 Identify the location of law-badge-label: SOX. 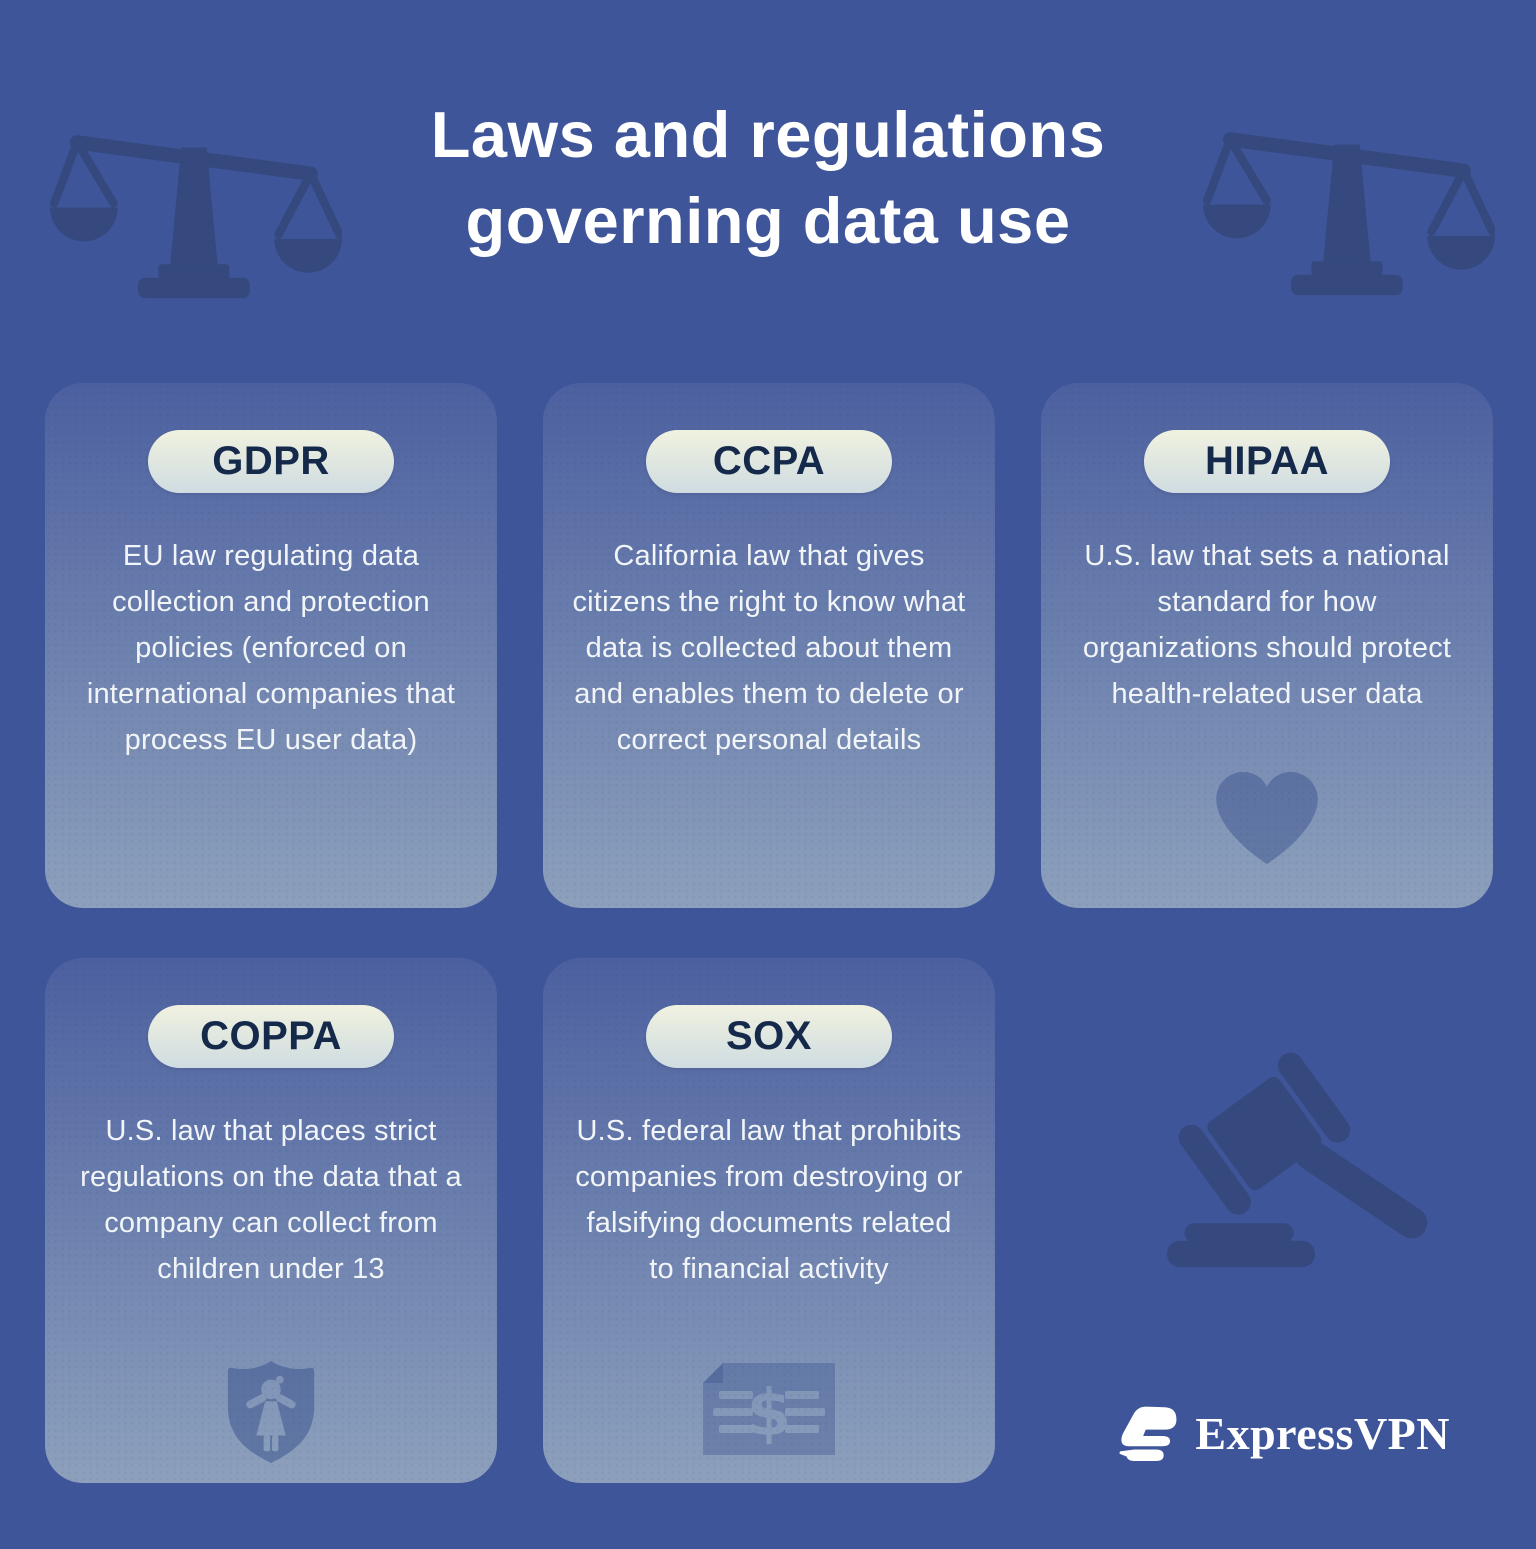
(769, 1036).